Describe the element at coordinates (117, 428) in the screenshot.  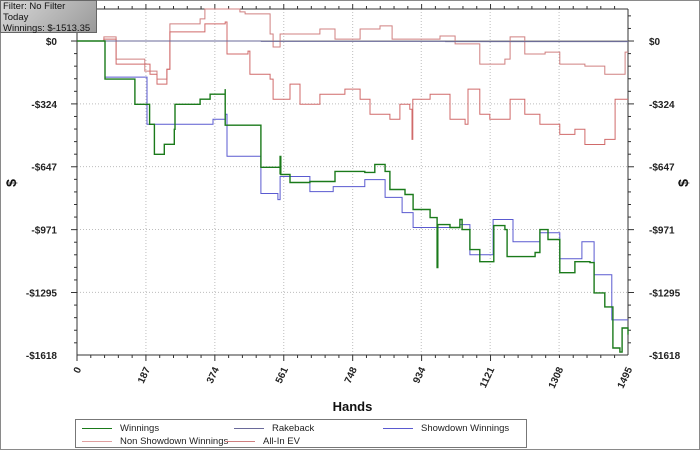
I see `legend-item-winnings: Winnings` at that location.